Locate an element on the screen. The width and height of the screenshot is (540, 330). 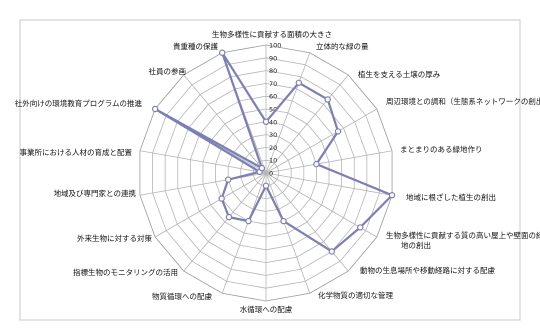
category-label: 動物の生息場所や移動経路に対する配慮 is located at coordinates (427, 270).